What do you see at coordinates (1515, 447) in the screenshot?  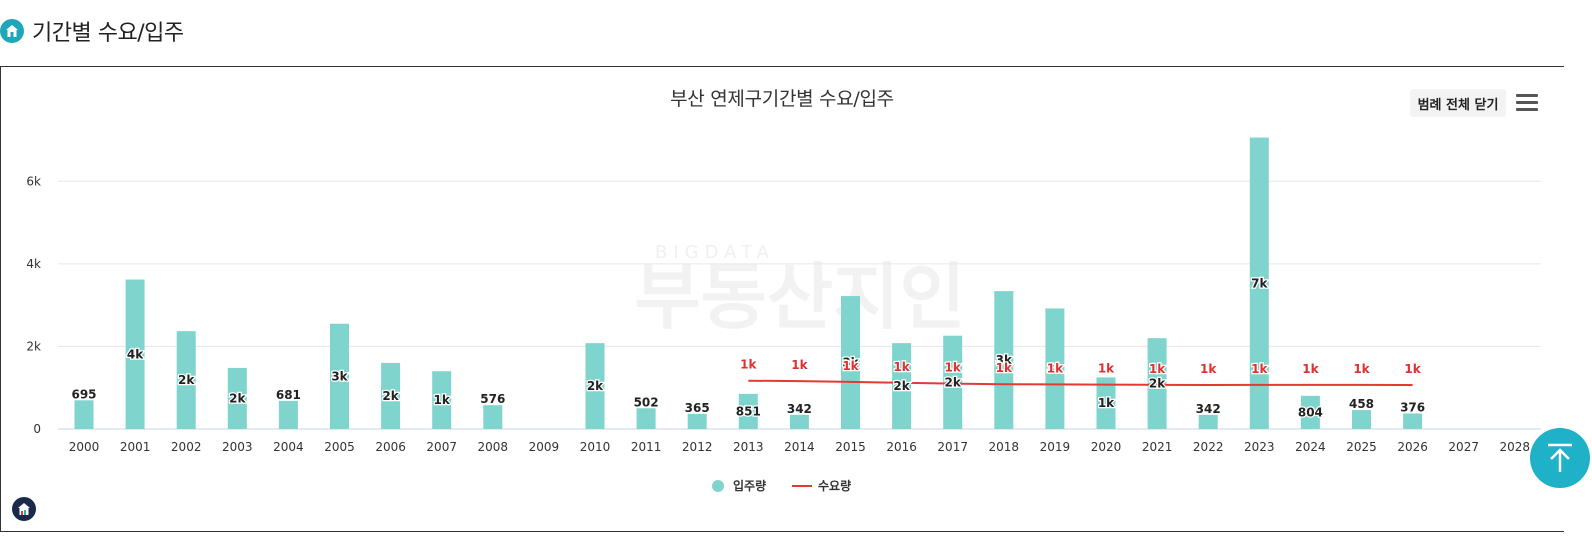 I see `x-tick-label: 2028` at bounding box center [1515, 447].